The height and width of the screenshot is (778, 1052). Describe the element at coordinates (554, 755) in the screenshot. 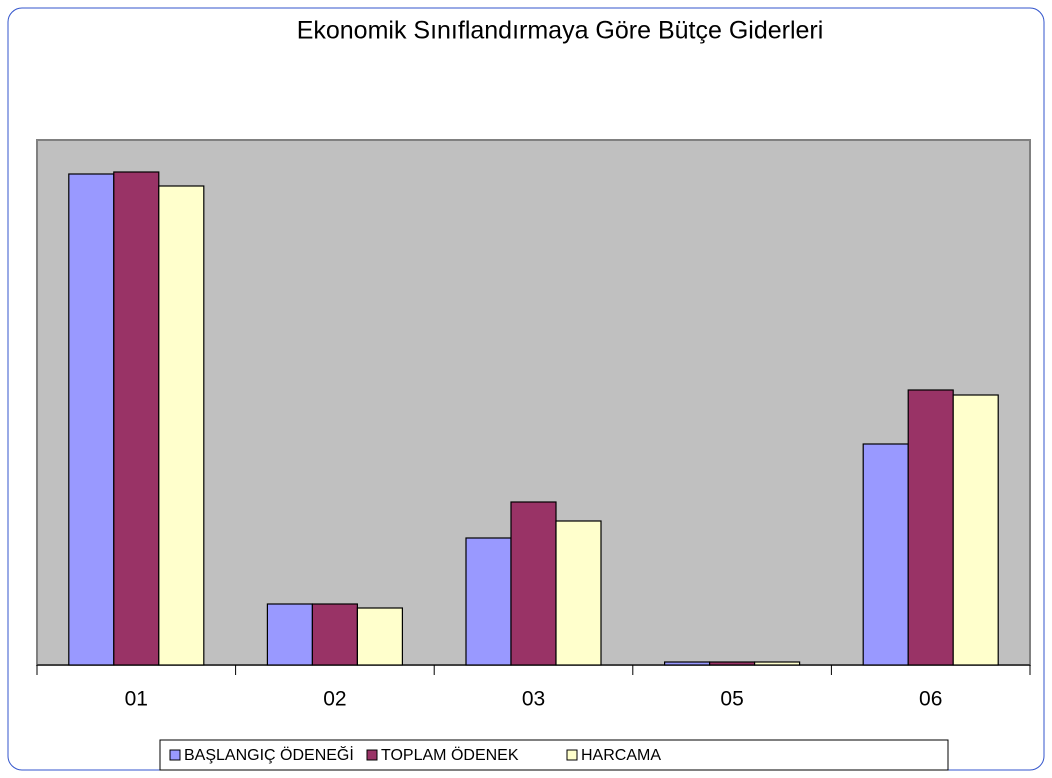

I see `legend-box` at that location.